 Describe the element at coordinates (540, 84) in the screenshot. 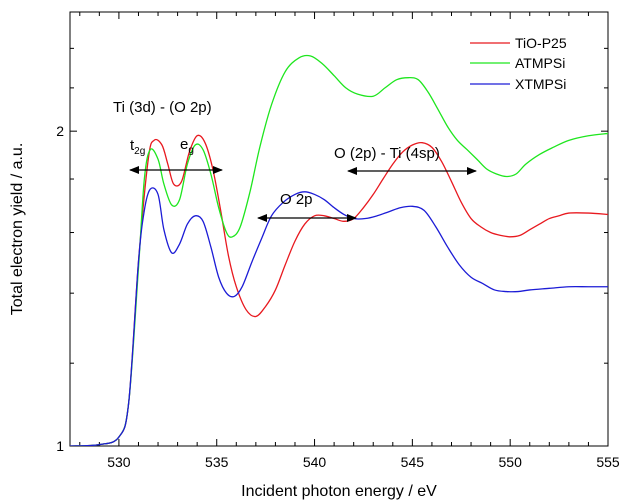

I see `legend-label-xtmpsi: XTMPSi` at that location.